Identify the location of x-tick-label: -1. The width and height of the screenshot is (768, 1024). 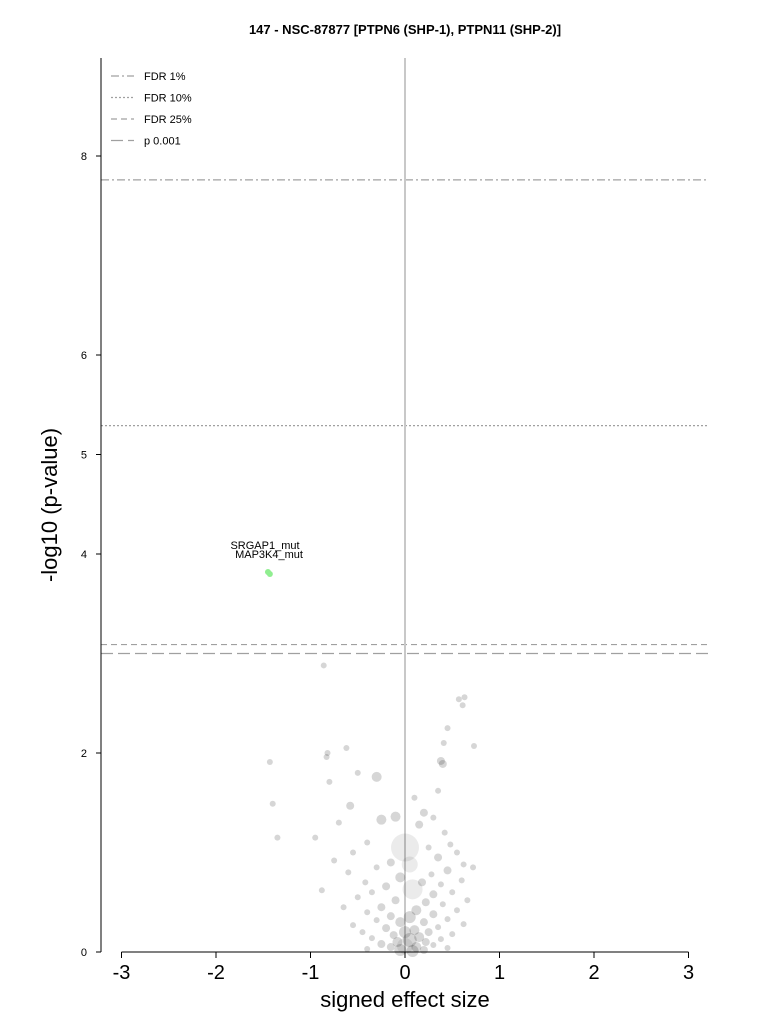
(311, 973).